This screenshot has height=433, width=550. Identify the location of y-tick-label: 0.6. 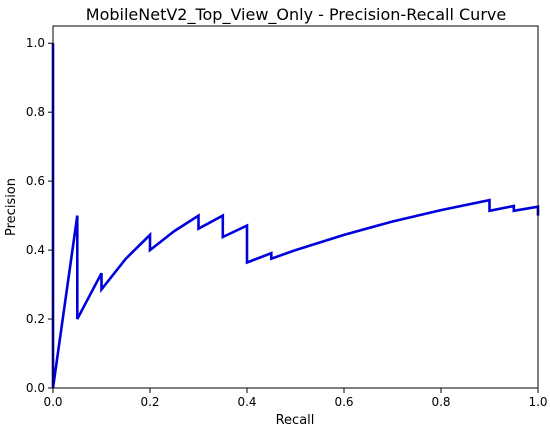
(35, 181).